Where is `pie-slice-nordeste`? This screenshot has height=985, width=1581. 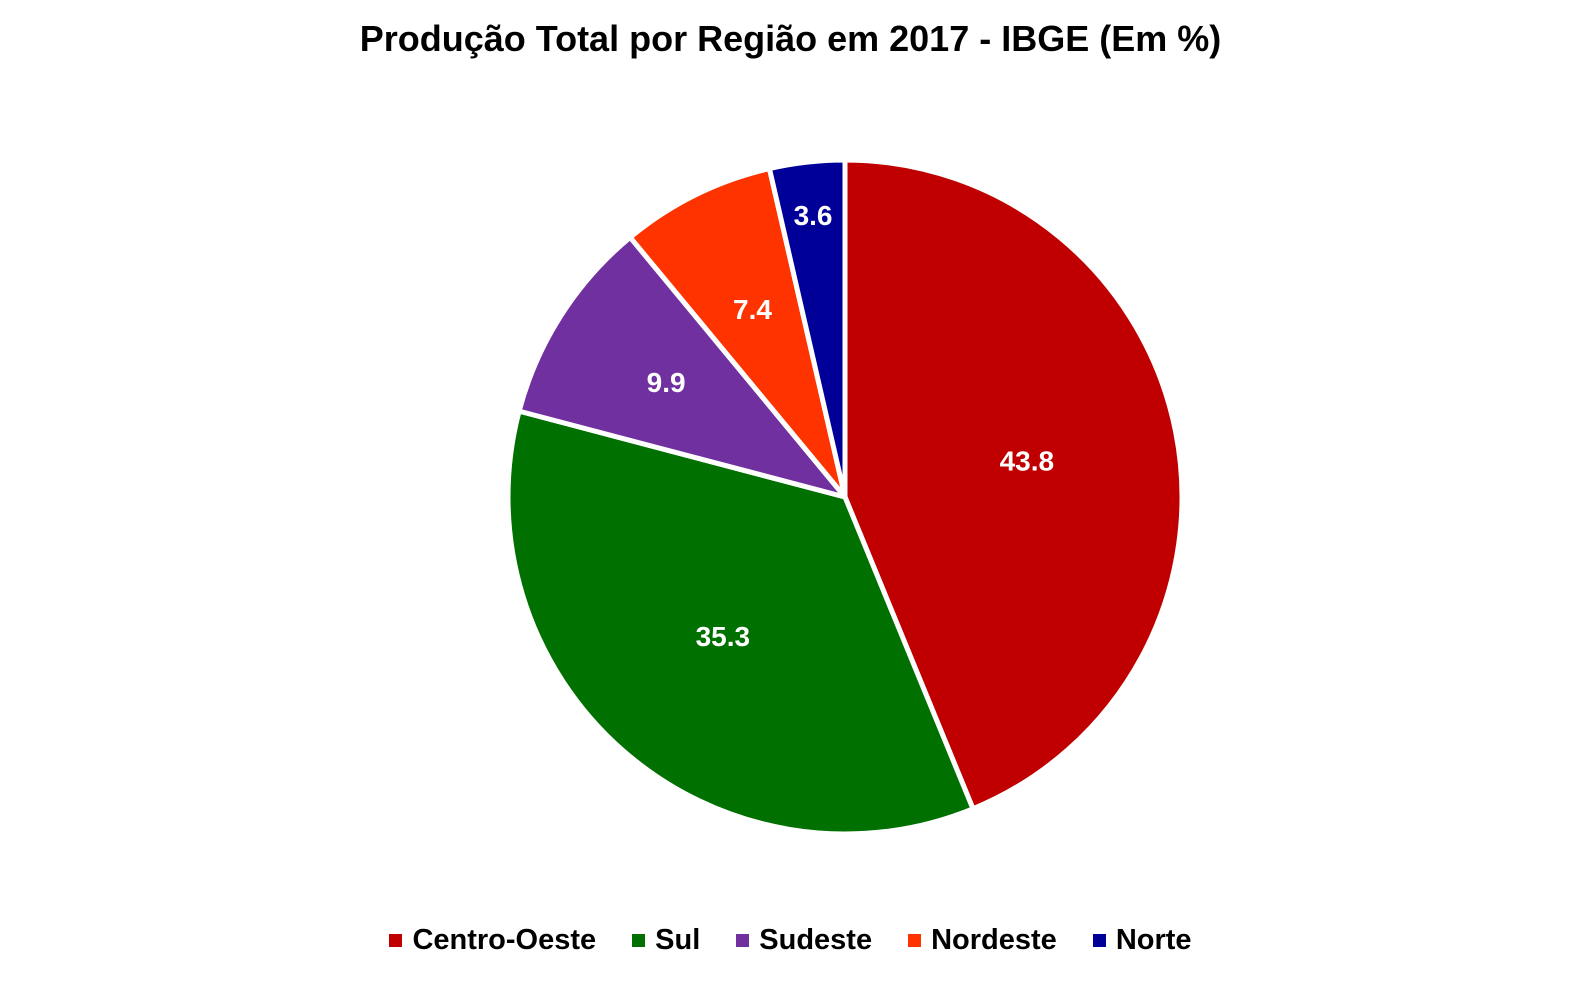
pie-slice-nordeste is located at coordinates (737, 333).